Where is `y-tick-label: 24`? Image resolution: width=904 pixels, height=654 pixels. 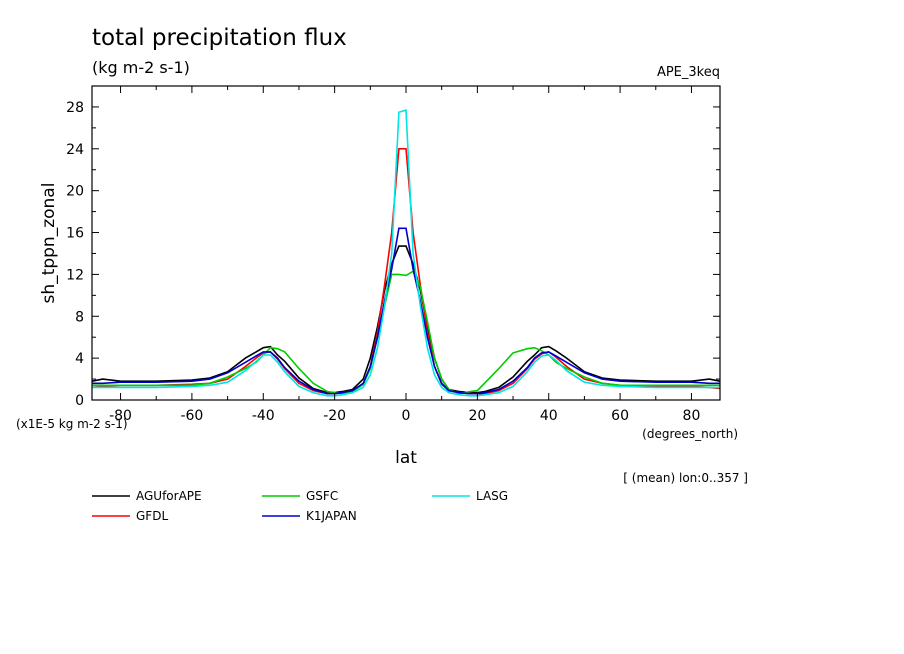 y-tick-label: 24 is located at coordinates (75, 150).